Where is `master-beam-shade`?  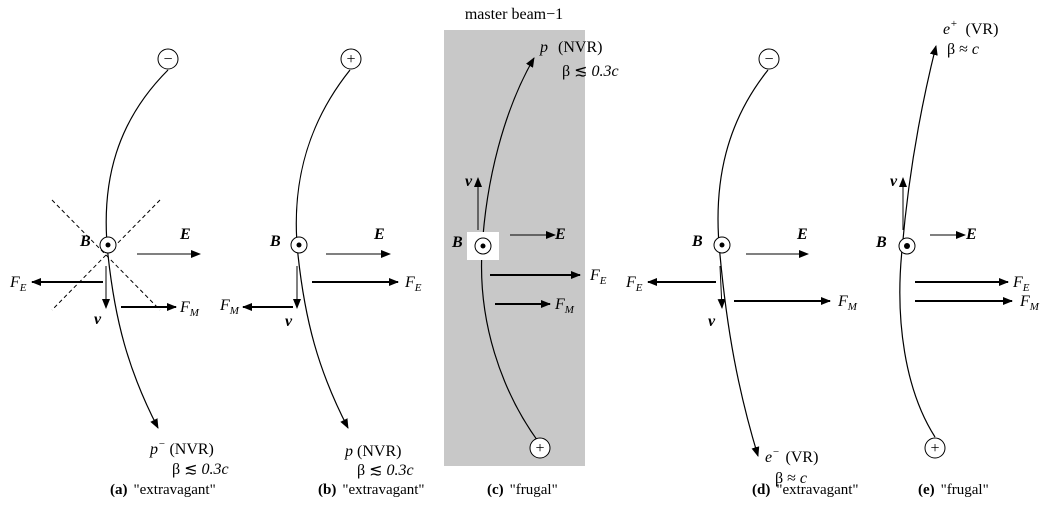
master-beam-shade is located at coordinates (514, 248).